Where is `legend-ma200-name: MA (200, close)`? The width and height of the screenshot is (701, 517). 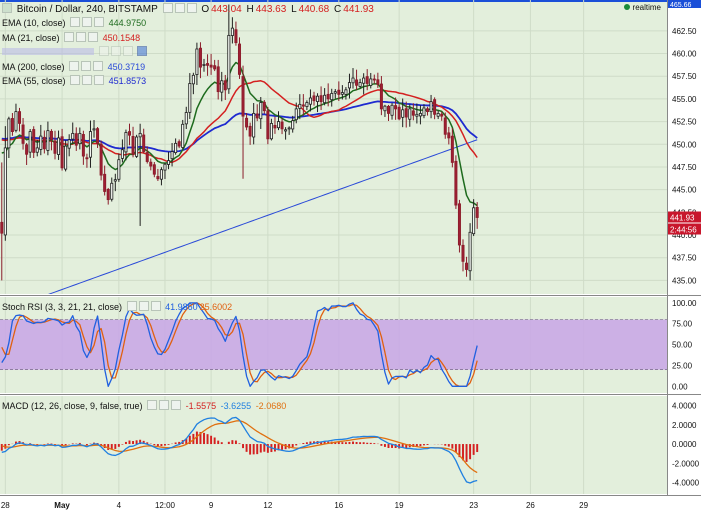 legend-ma200-name: MA (200, close) is located at coordinates (33, 67).